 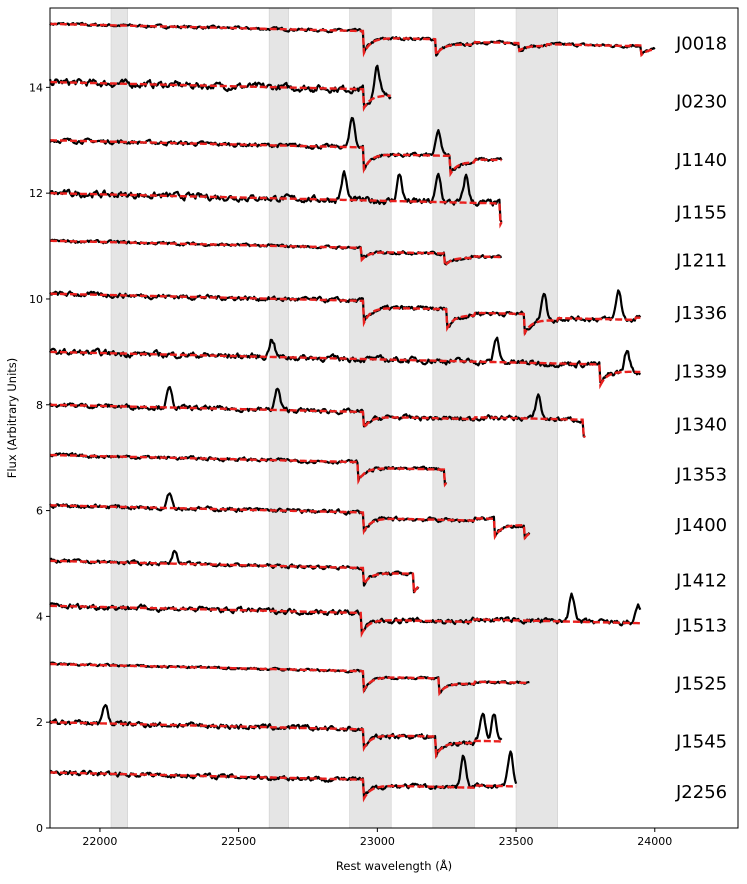 I want to click on spectrum-model-J1545, so click(x=276, y=740).